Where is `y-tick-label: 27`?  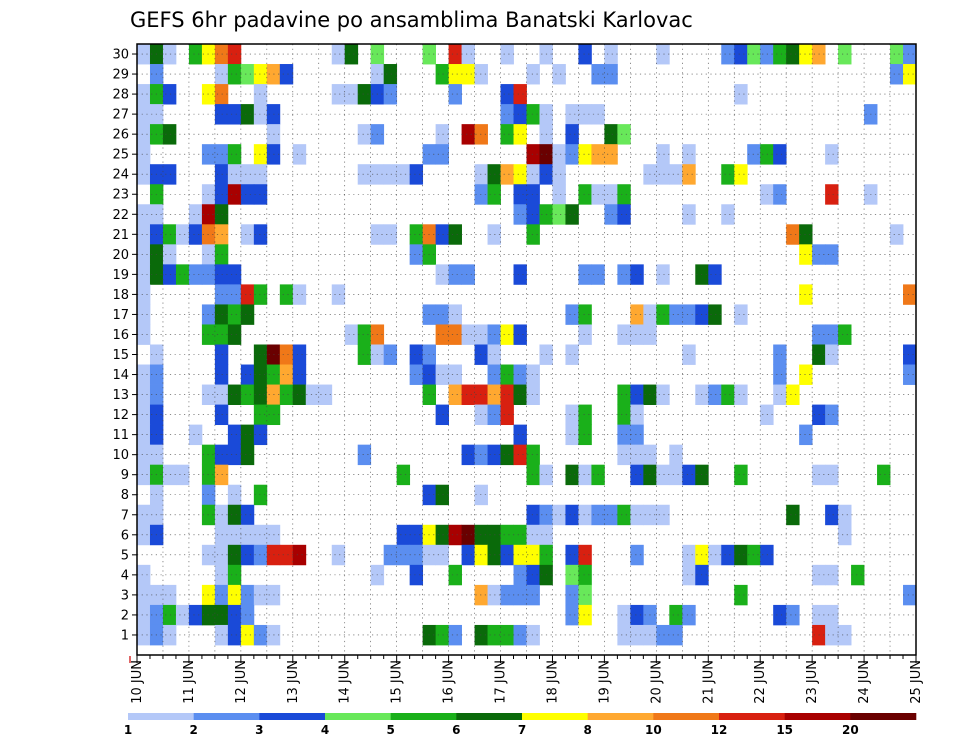 y-tick-label: 27 is located at coordinates (120, 115).